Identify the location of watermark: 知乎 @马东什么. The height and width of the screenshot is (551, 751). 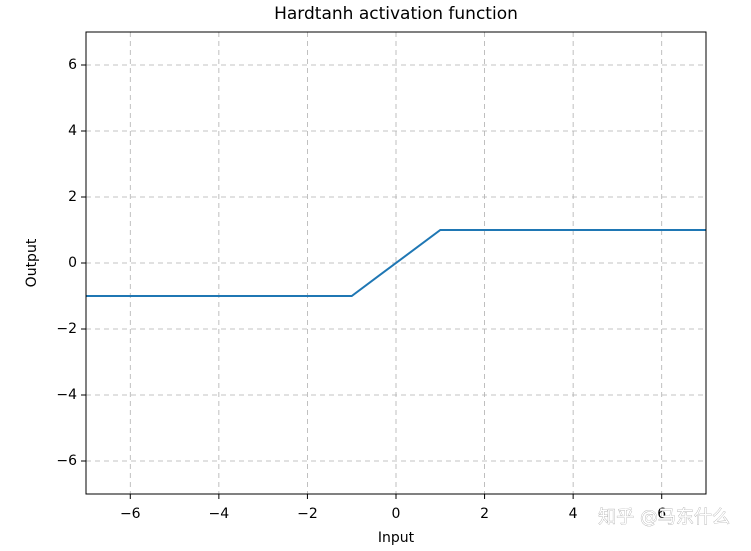
(664, 517).